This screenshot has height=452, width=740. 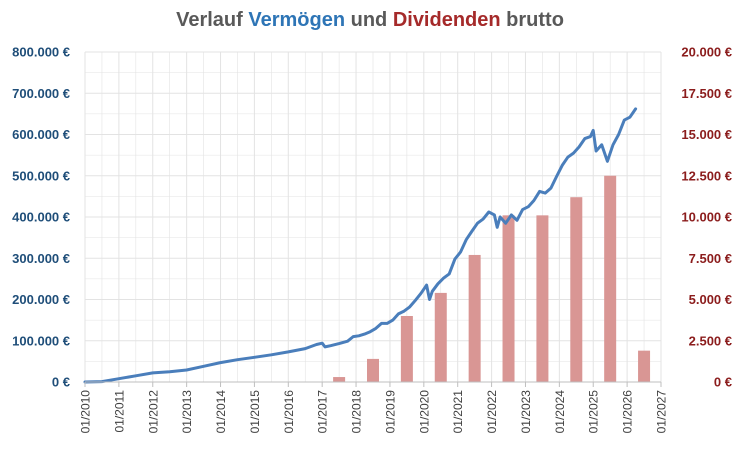 I want to click on y-left-tick-label: 700.000 €, so click(x=41, y=93).